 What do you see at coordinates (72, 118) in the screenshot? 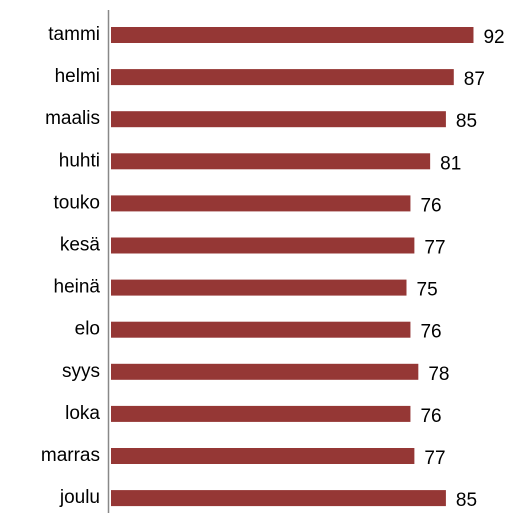
I see `category-label: maalis` at bounding box center [72, 118].